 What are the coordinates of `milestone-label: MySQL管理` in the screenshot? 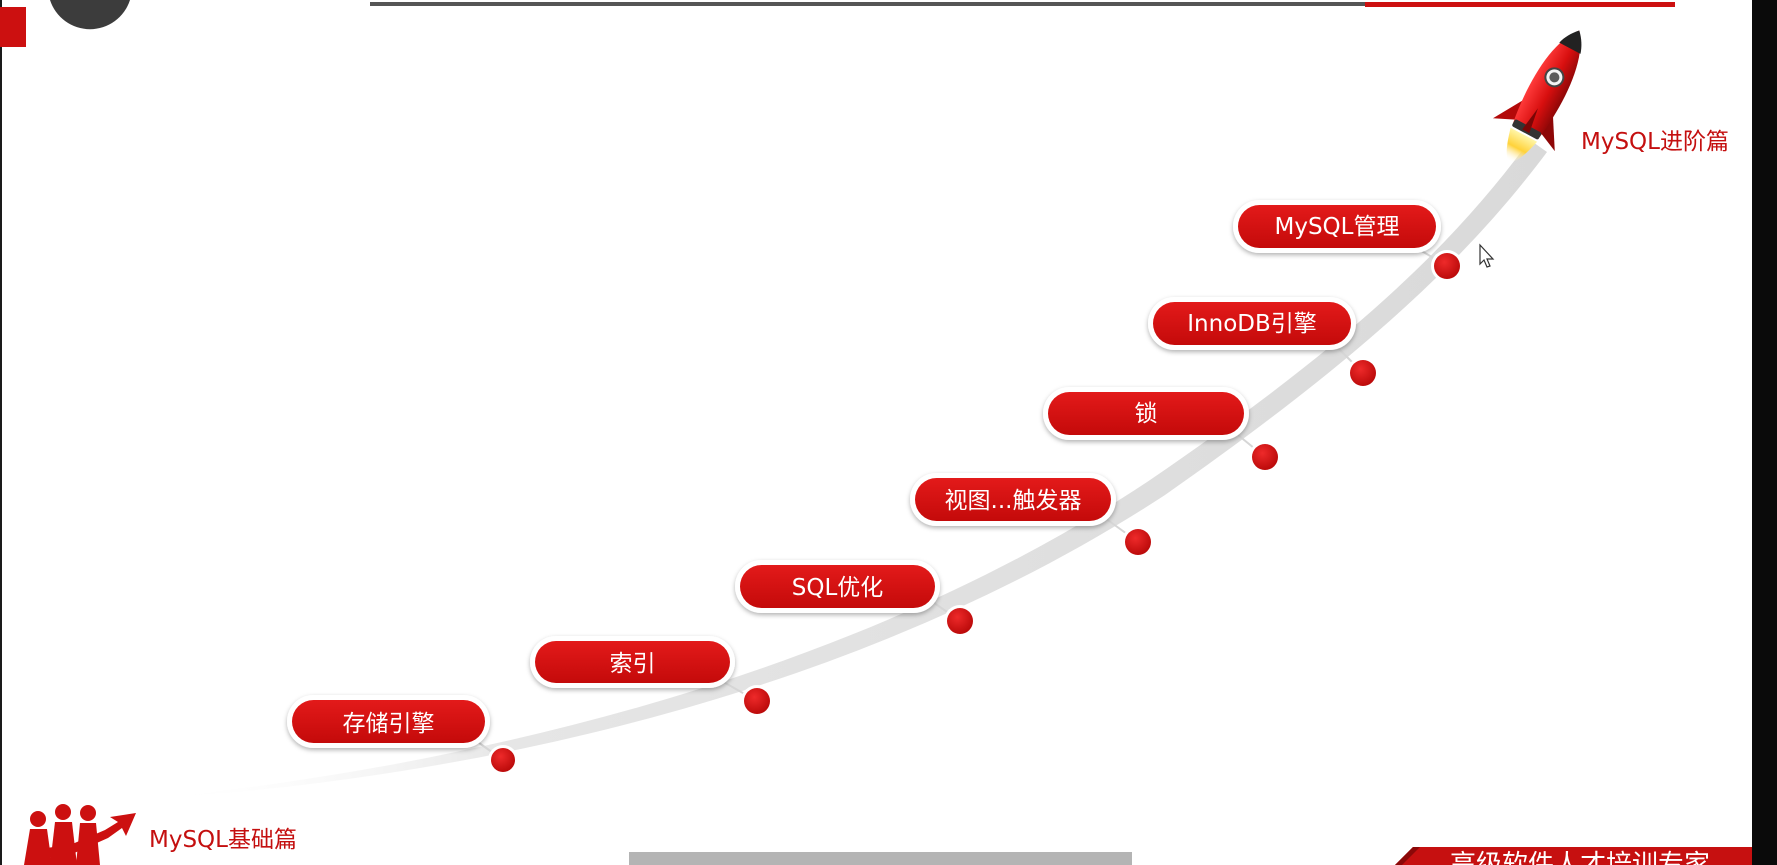 It's located at (1337, 227).